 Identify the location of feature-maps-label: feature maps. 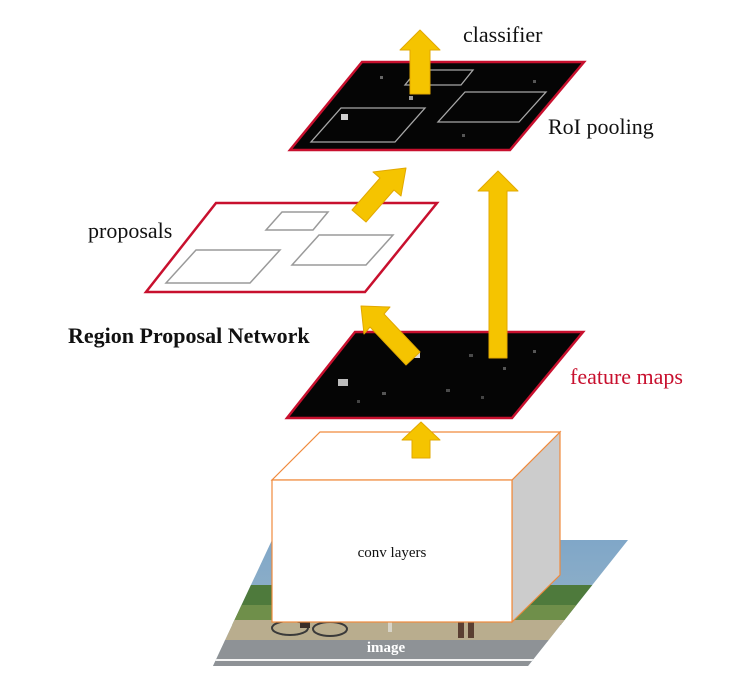
(626, 376).